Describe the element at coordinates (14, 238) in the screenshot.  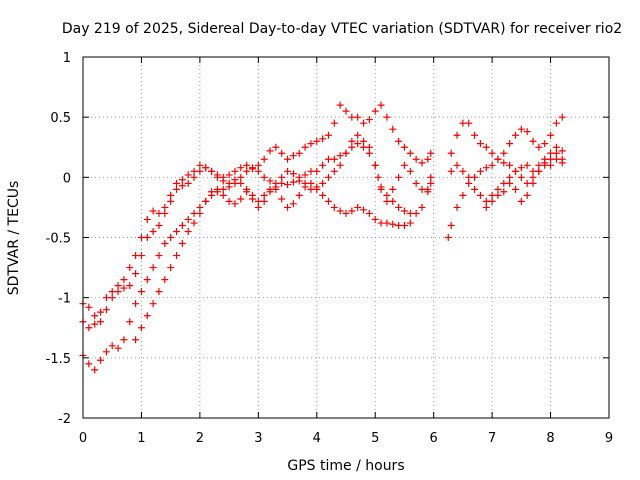
I see `y-axis-title: SDTVAR / TECUs` at that location.